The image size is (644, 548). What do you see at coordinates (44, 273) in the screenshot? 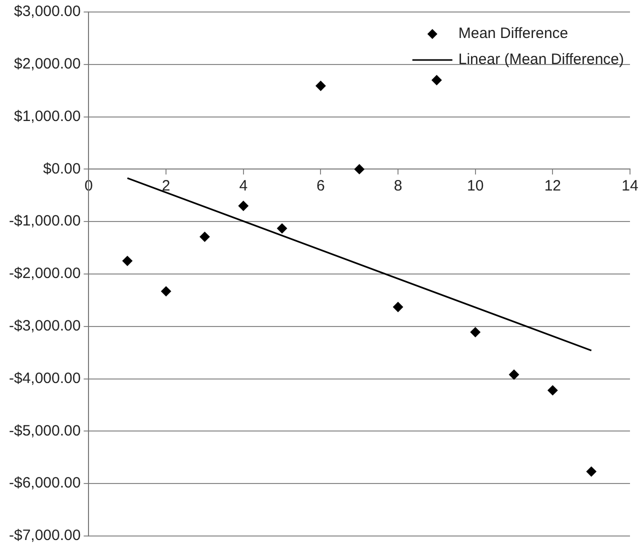
I see `y-tick-label: -$2,000.00` at bounding box center [44, 273].